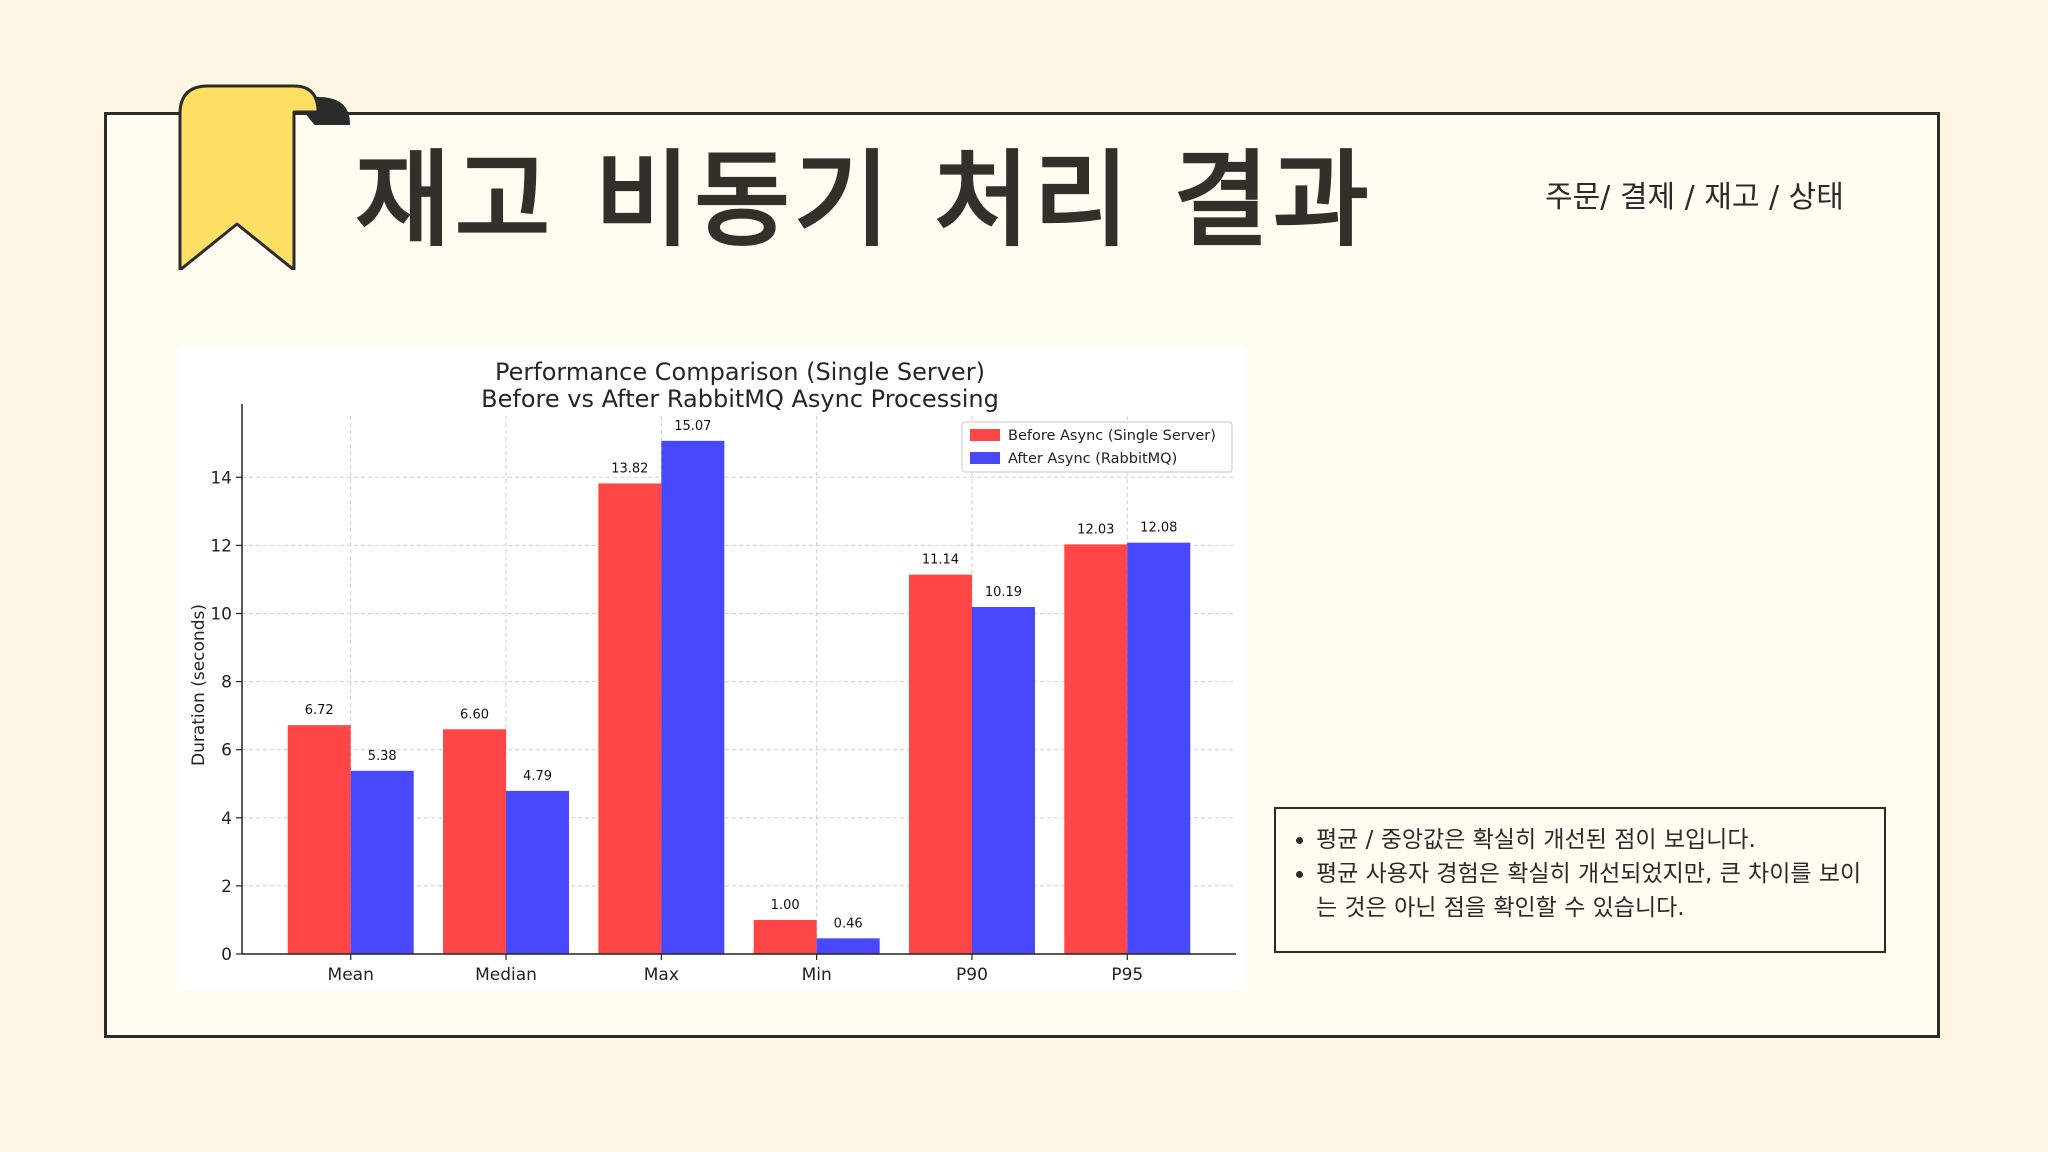 The height and width of the screenshot is (1152, 2048). What do you see at coordinates (226, 819) in the screenshot?
I see `y-tick-label: 4` at bounding box center [226, 819].